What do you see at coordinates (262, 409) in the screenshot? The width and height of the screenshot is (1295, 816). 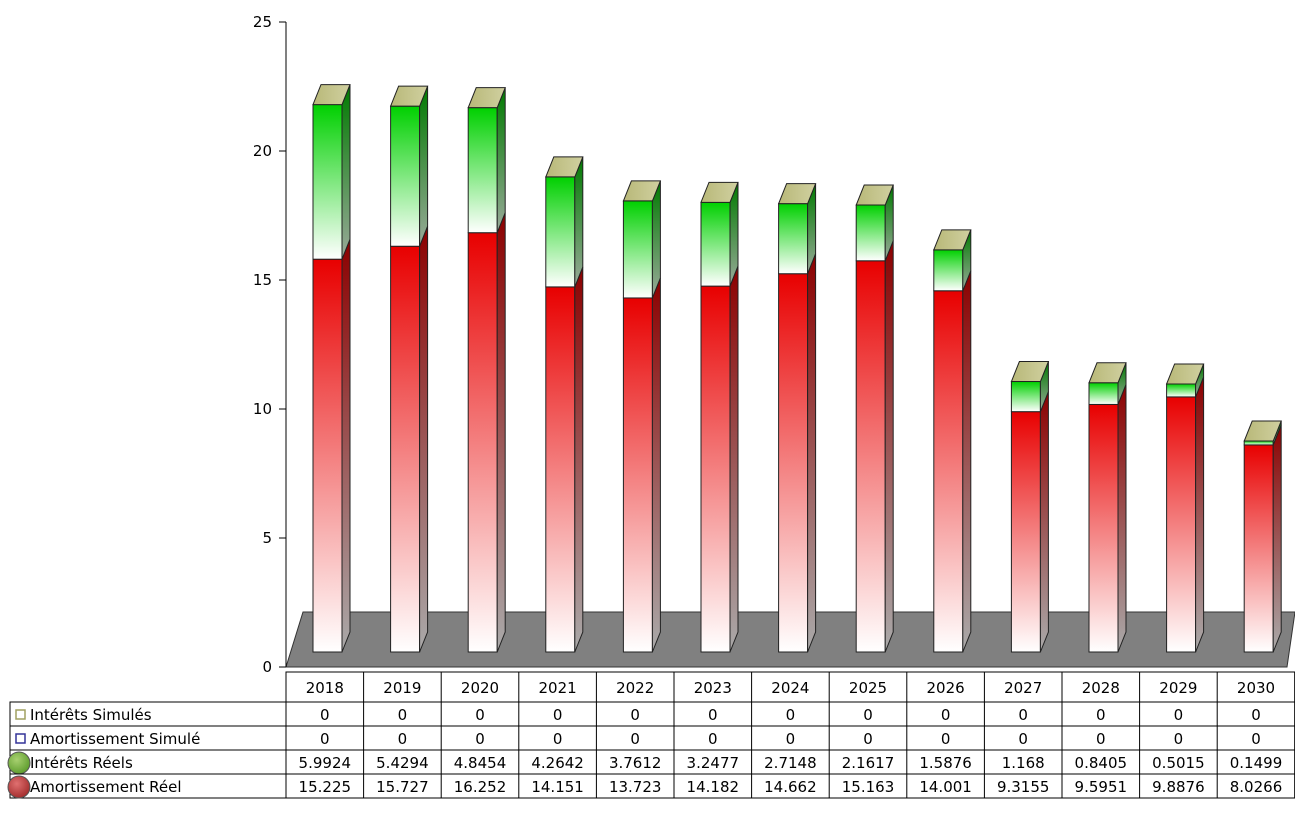 I see `y-tick-label: 10` at bounding box center [262, 409].